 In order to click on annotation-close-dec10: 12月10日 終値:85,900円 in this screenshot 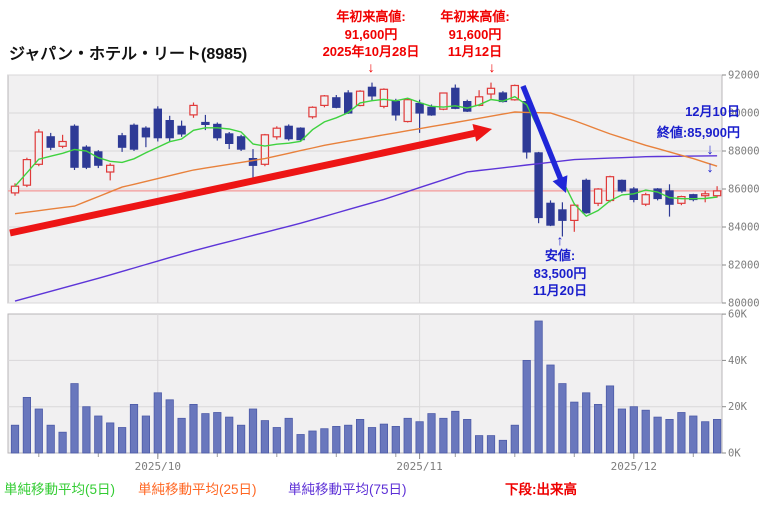, I will do `click(665, 122)`.